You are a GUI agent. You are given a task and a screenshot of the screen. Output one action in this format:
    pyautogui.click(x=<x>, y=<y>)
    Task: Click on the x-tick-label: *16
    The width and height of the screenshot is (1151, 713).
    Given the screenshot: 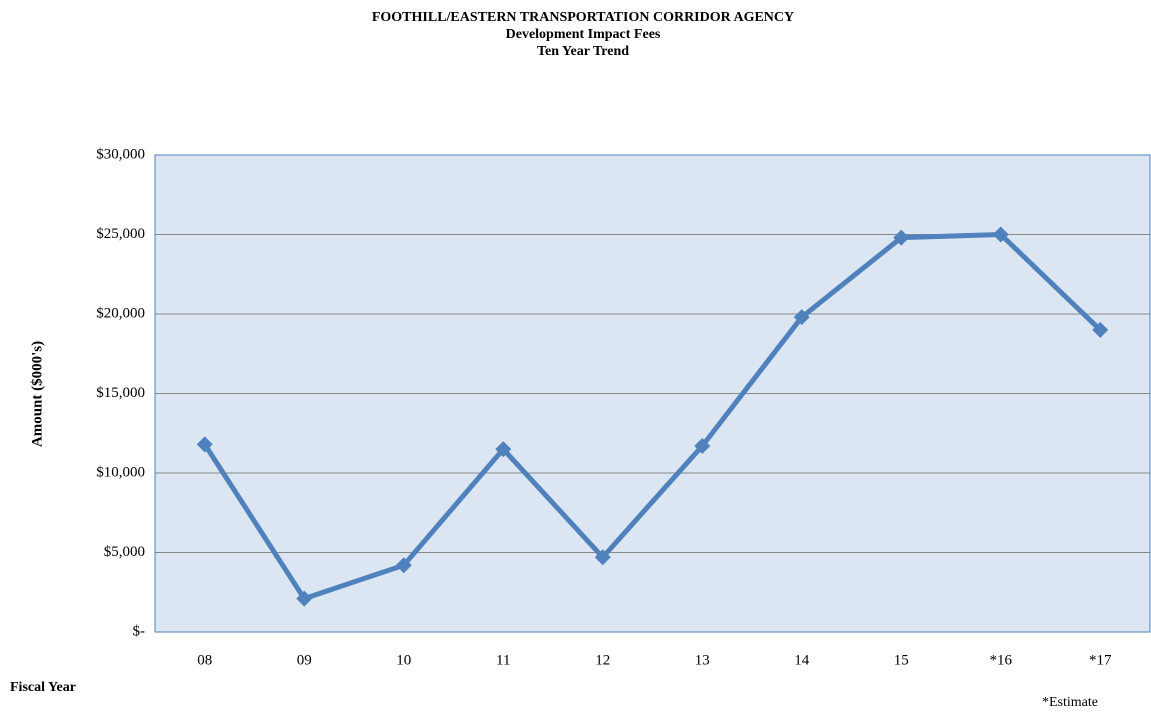 What is the action you would take?
    pyautogui.click(x=1001, y=660)
    